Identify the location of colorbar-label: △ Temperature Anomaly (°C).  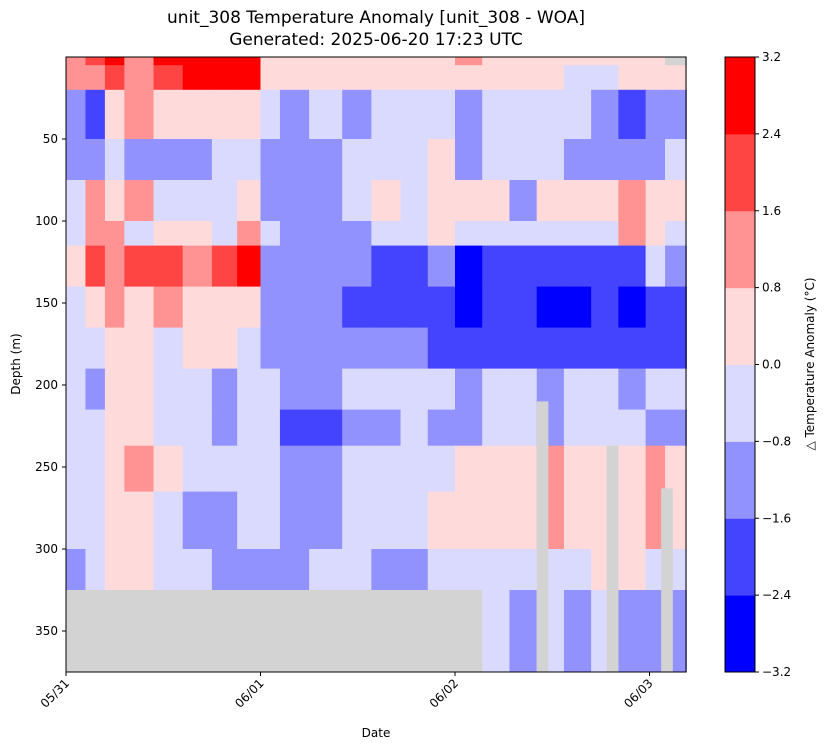
(810, 363).